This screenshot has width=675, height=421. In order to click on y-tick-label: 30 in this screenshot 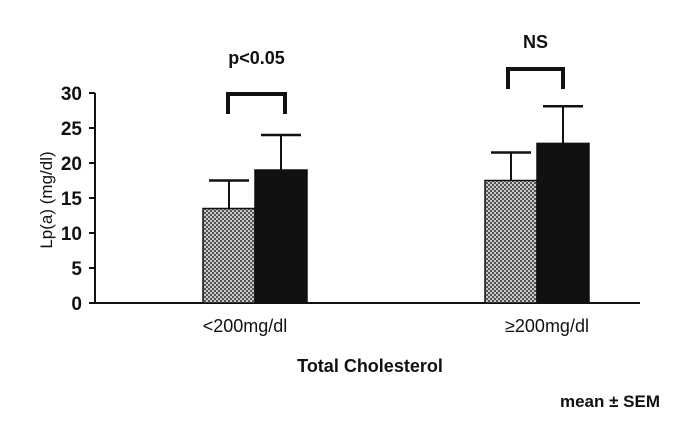, I will do `click(71, 94)`.